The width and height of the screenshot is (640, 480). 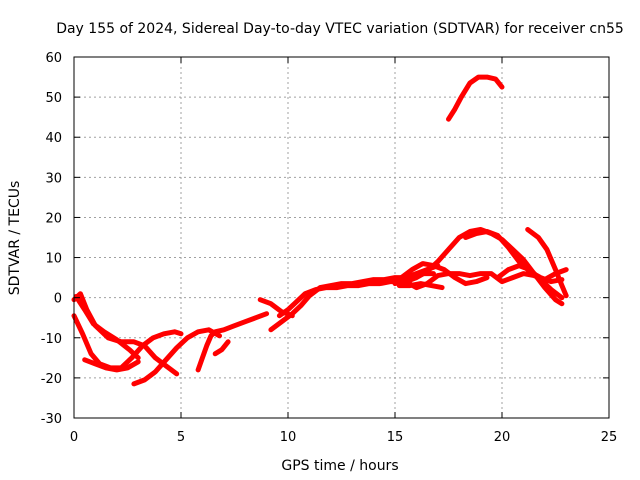 I want to click on y-tick-label: -10, so click(x=51, y=339).